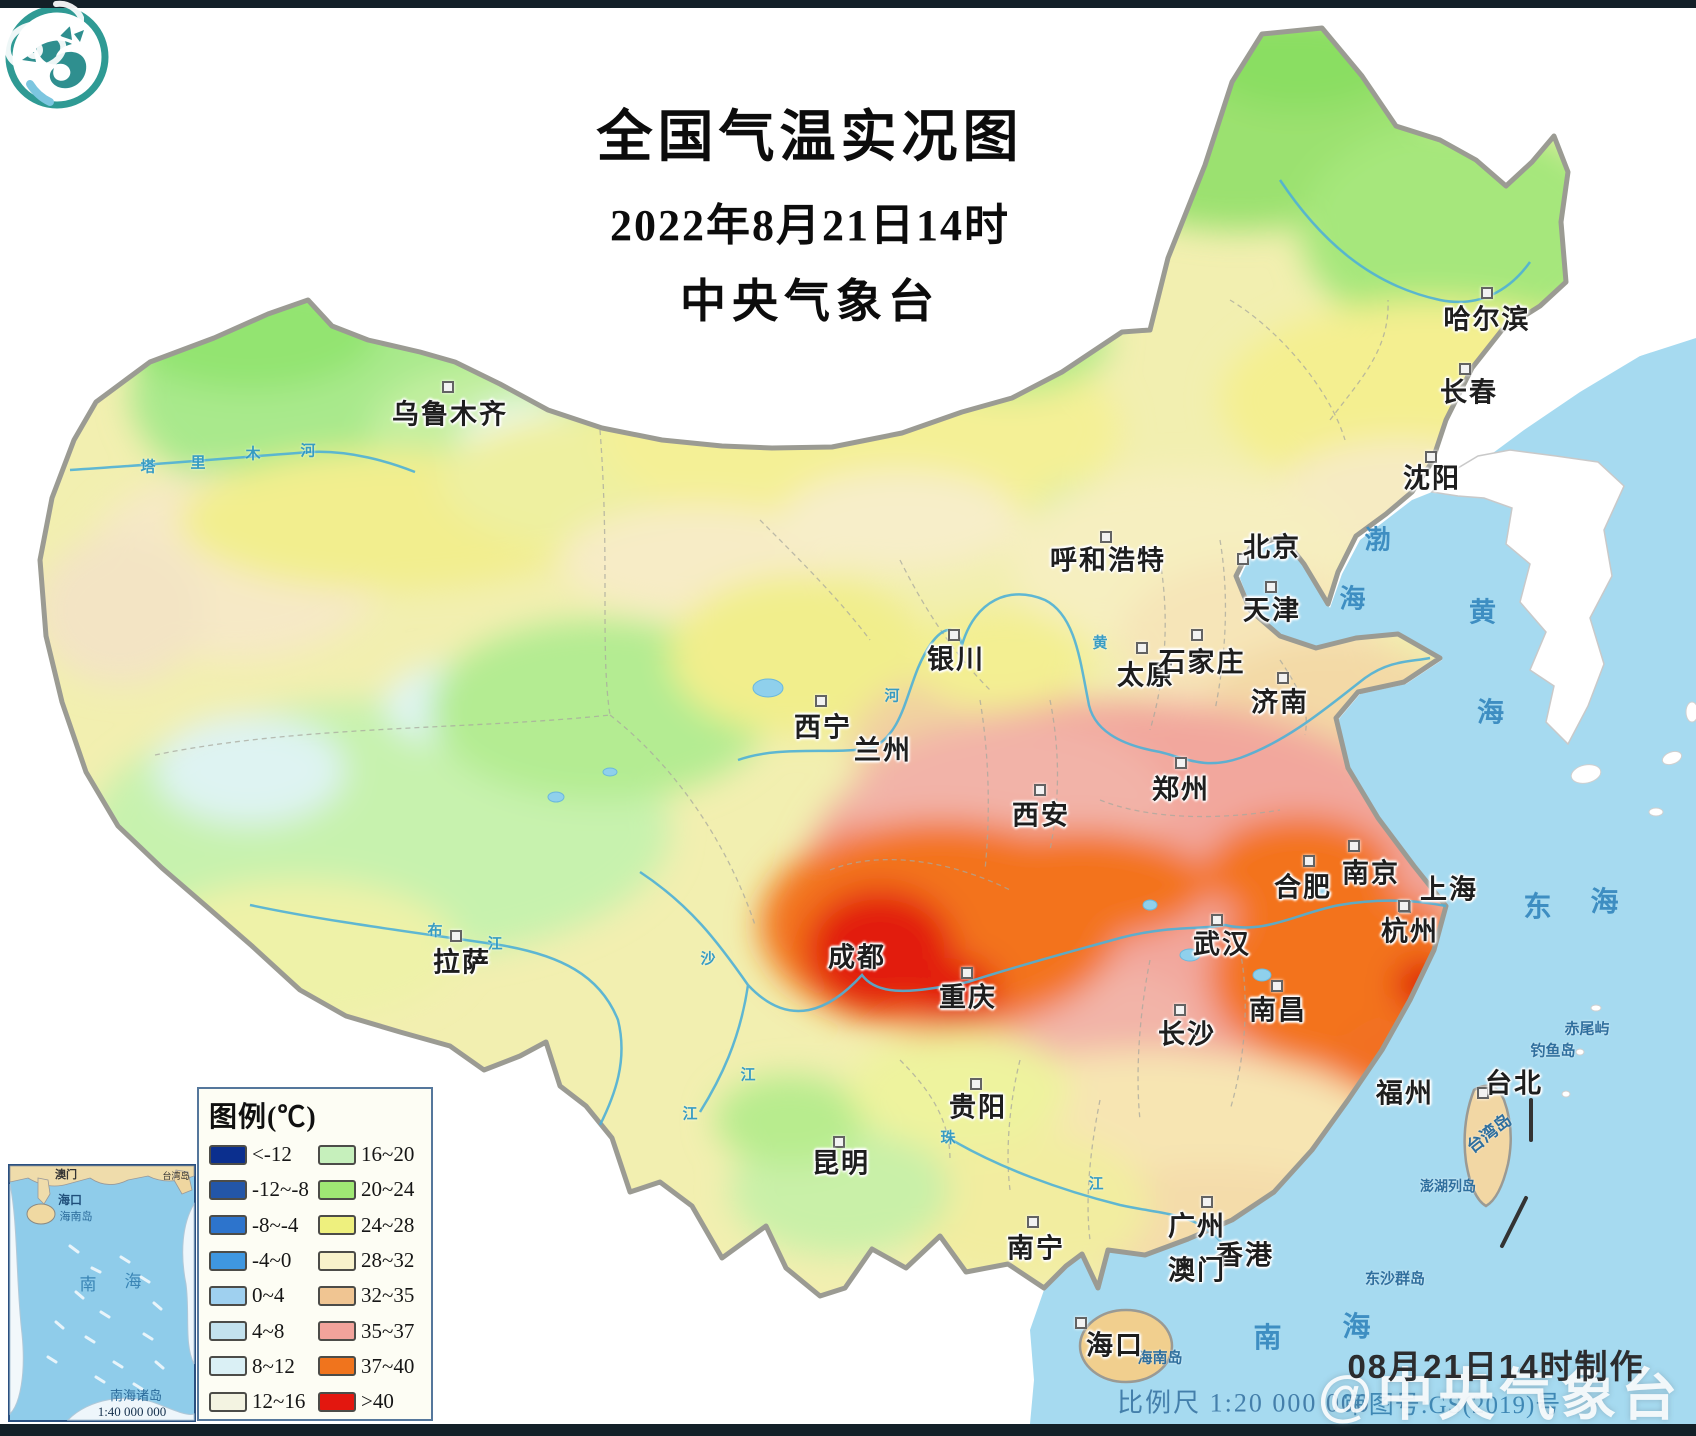  What do you see at coordinates (136, 1395) in the screenshot?
I see `inset-islands-label: 南海诸岛` at bounding box center [136, 1395].